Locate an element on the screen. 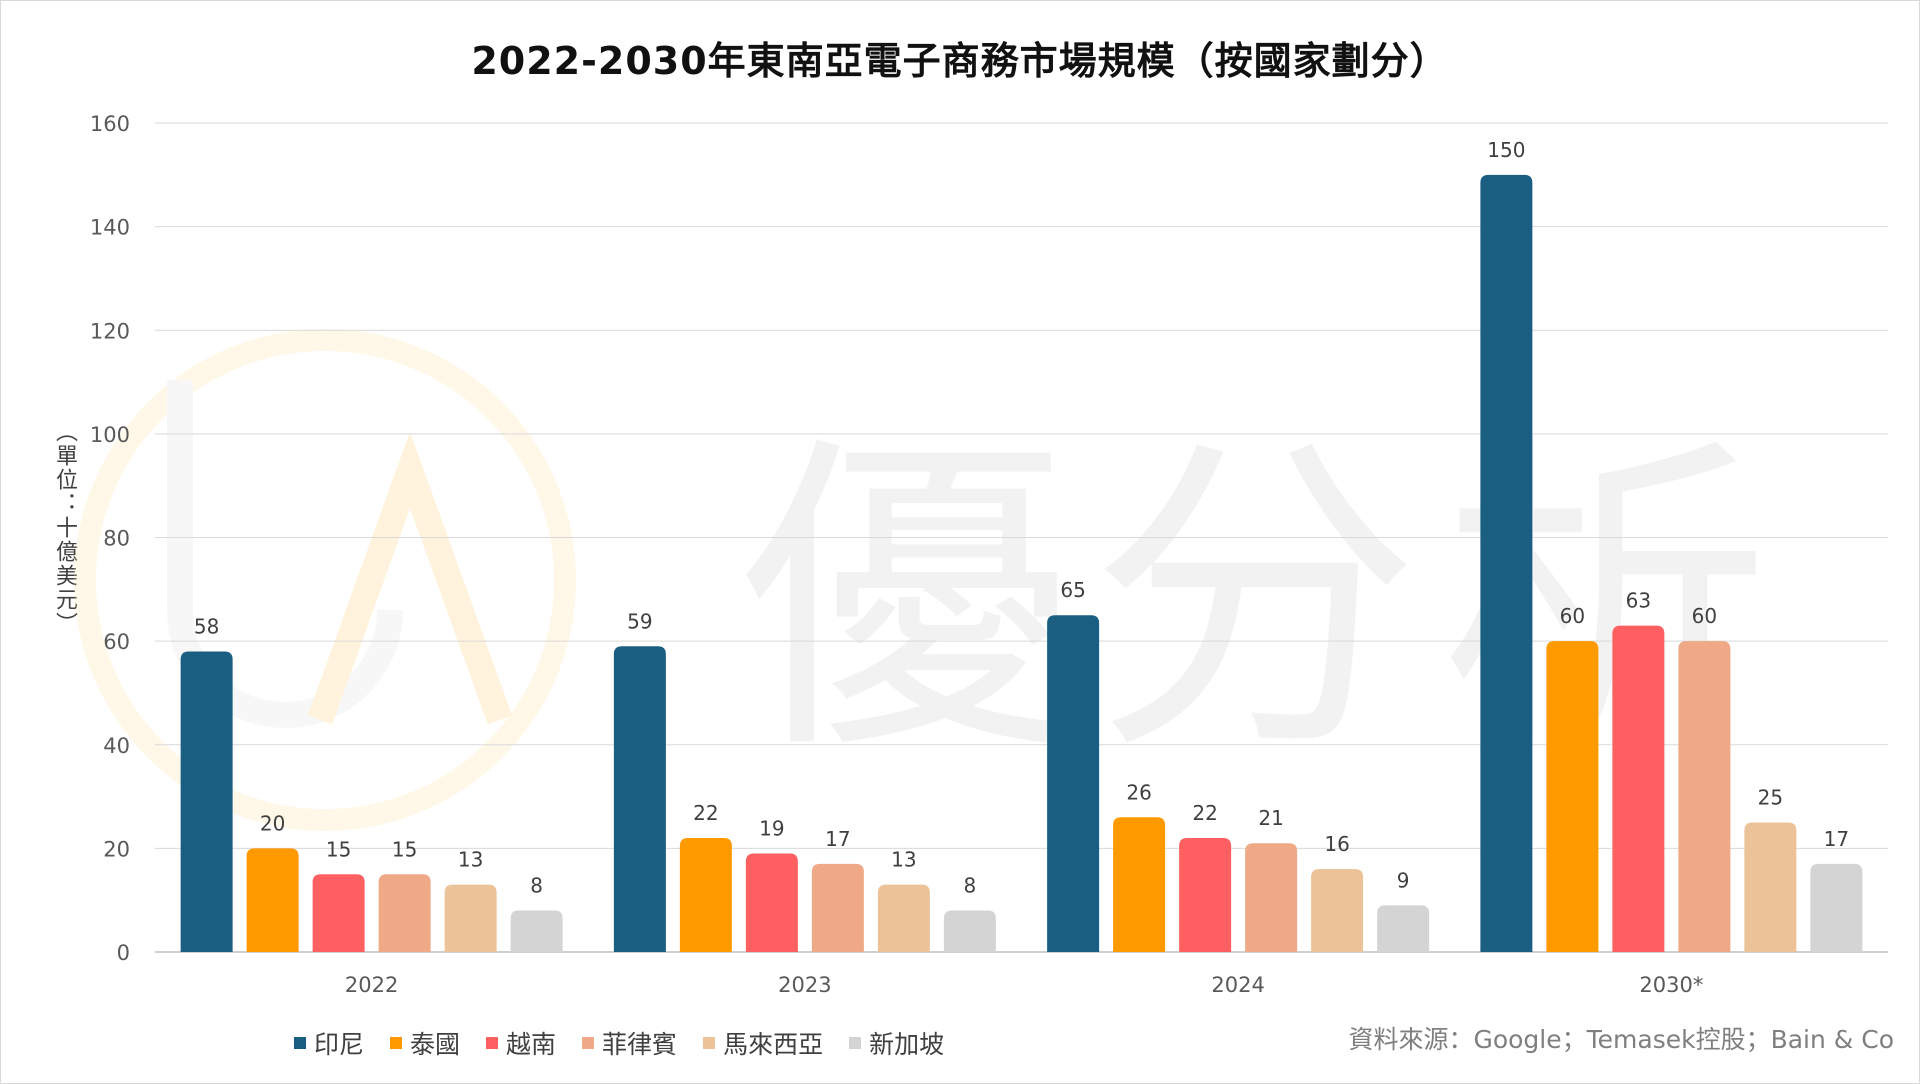 The height and width of the screenshot is (1084, 1920). legend-item: 菲律賓 is located at coordinates (629, 1043).